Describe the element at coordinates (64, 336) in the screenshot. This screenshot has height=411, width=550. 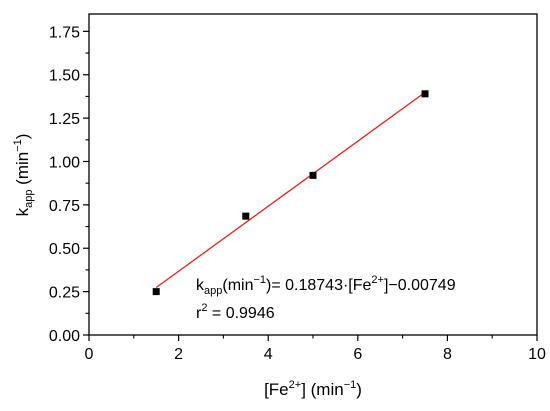
I see `y-tick-label: 0.00` at that location.